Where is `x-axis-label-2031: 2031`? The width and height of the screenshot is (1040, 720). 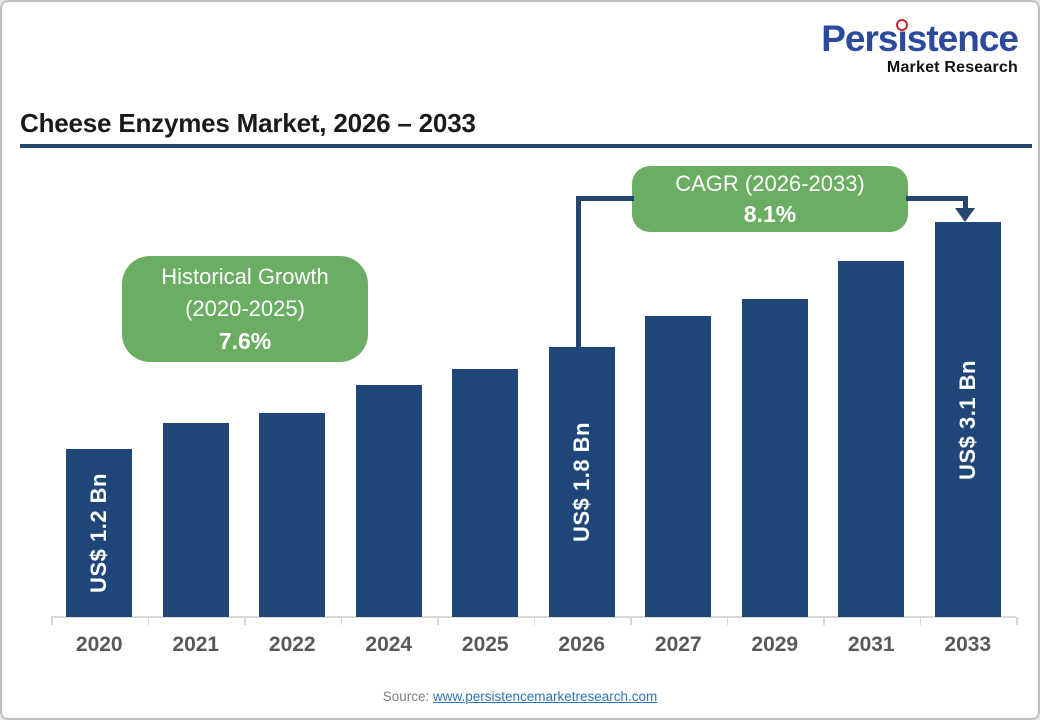 x-axis-label-2031: 2031 is located at coordinates (871, 644).